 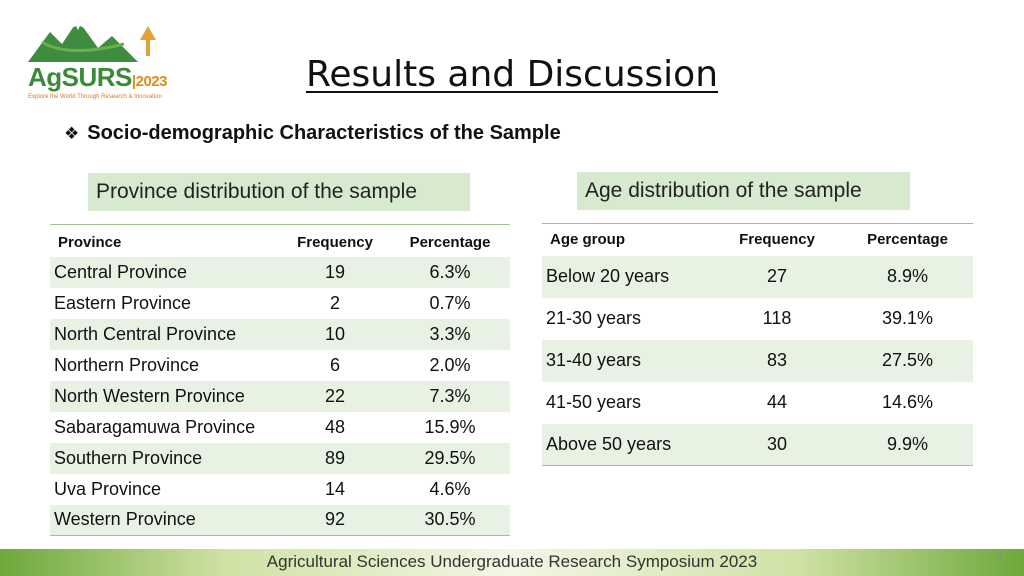 What do you see at coordinates (594, 402) in the screenshot?
I see `age-group-cell: 41-50 years` at bounding box center [594, 402].